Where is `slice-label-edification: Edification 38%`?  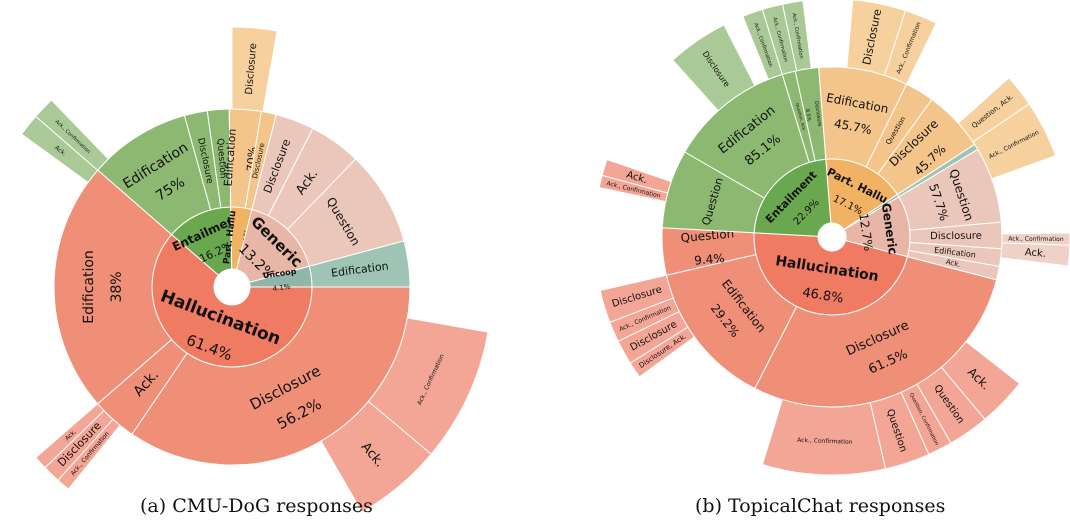 slice-label-edification: Edification 38% is located at coordinates (103, 287).